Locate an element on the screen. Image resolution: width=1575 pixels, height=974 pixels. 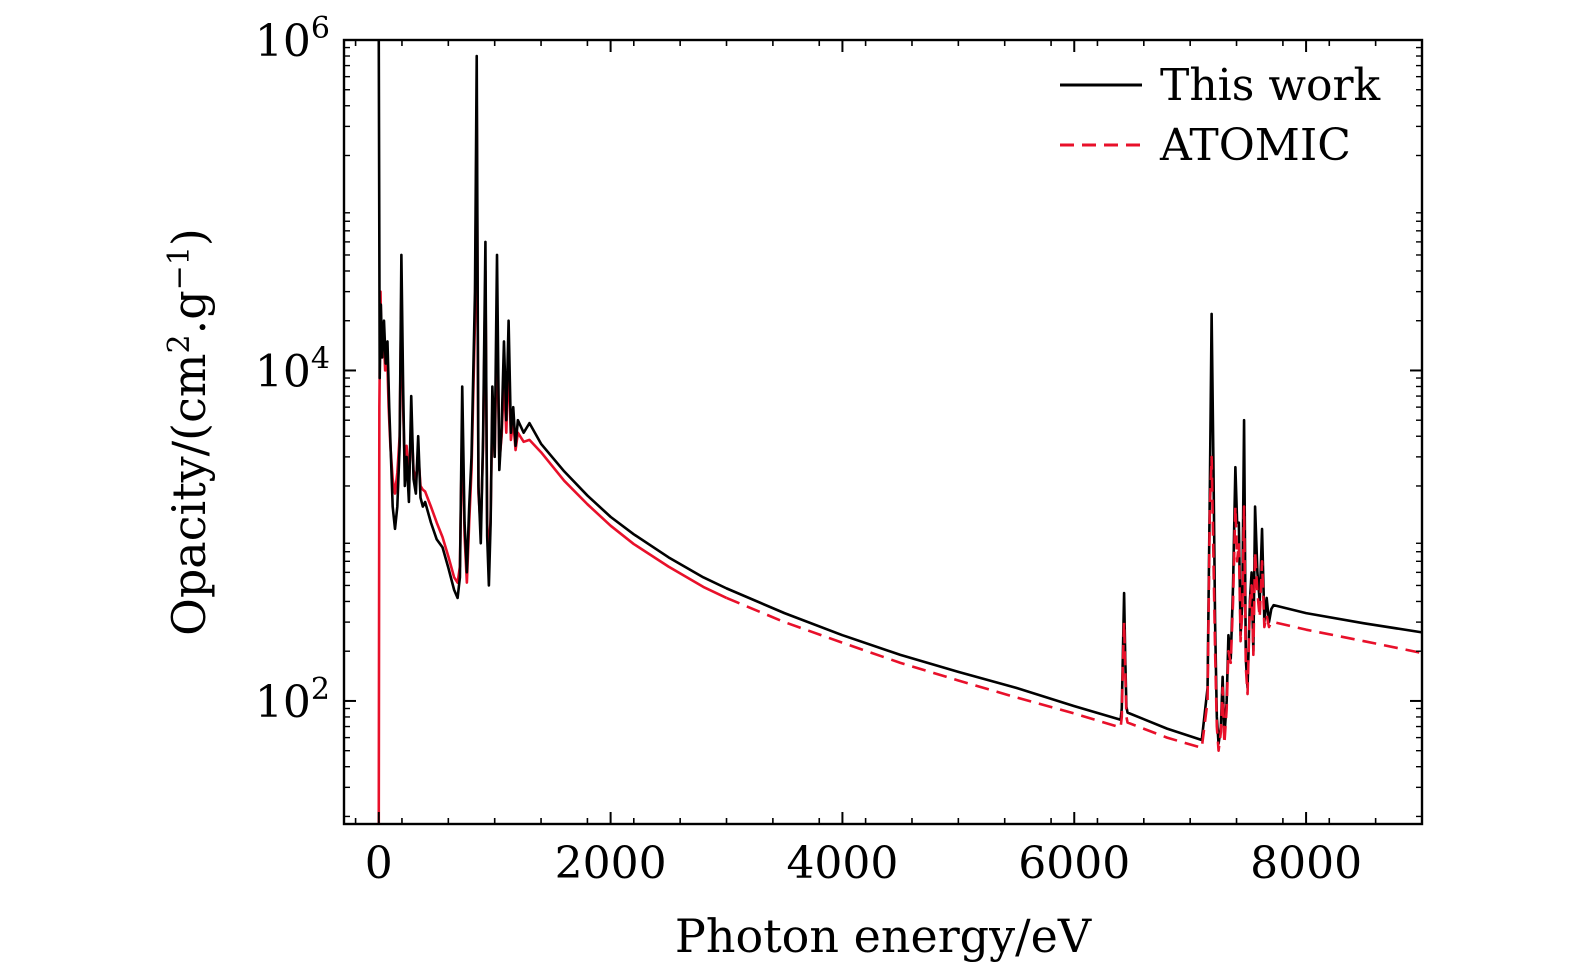
x-tick-label: 4000 is located at coordinates (842, 863).